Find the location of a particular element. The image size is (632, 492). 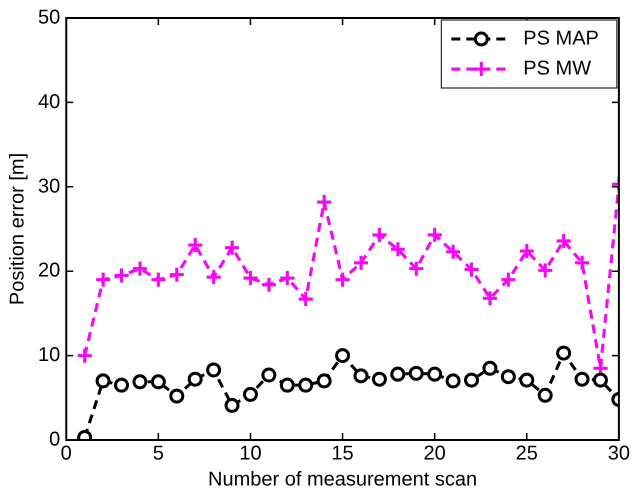

y-tick-label: 50 is located at coordinates (49, 17).